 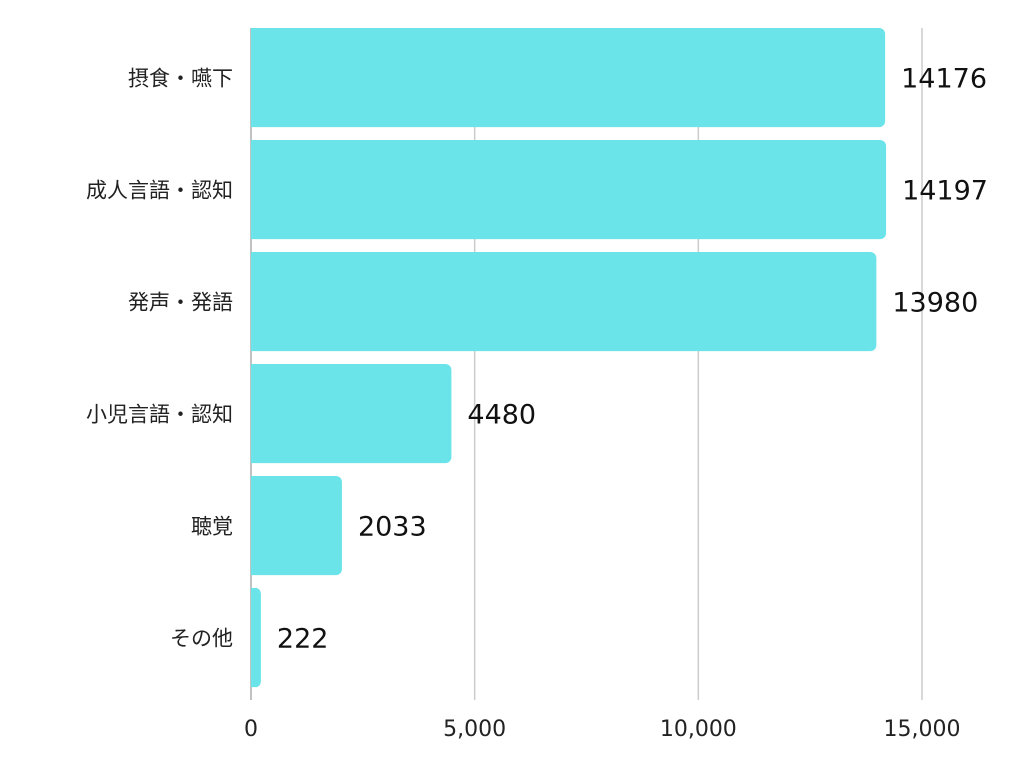 I want to click on data-label: 13980, so click(x=935, y=303).